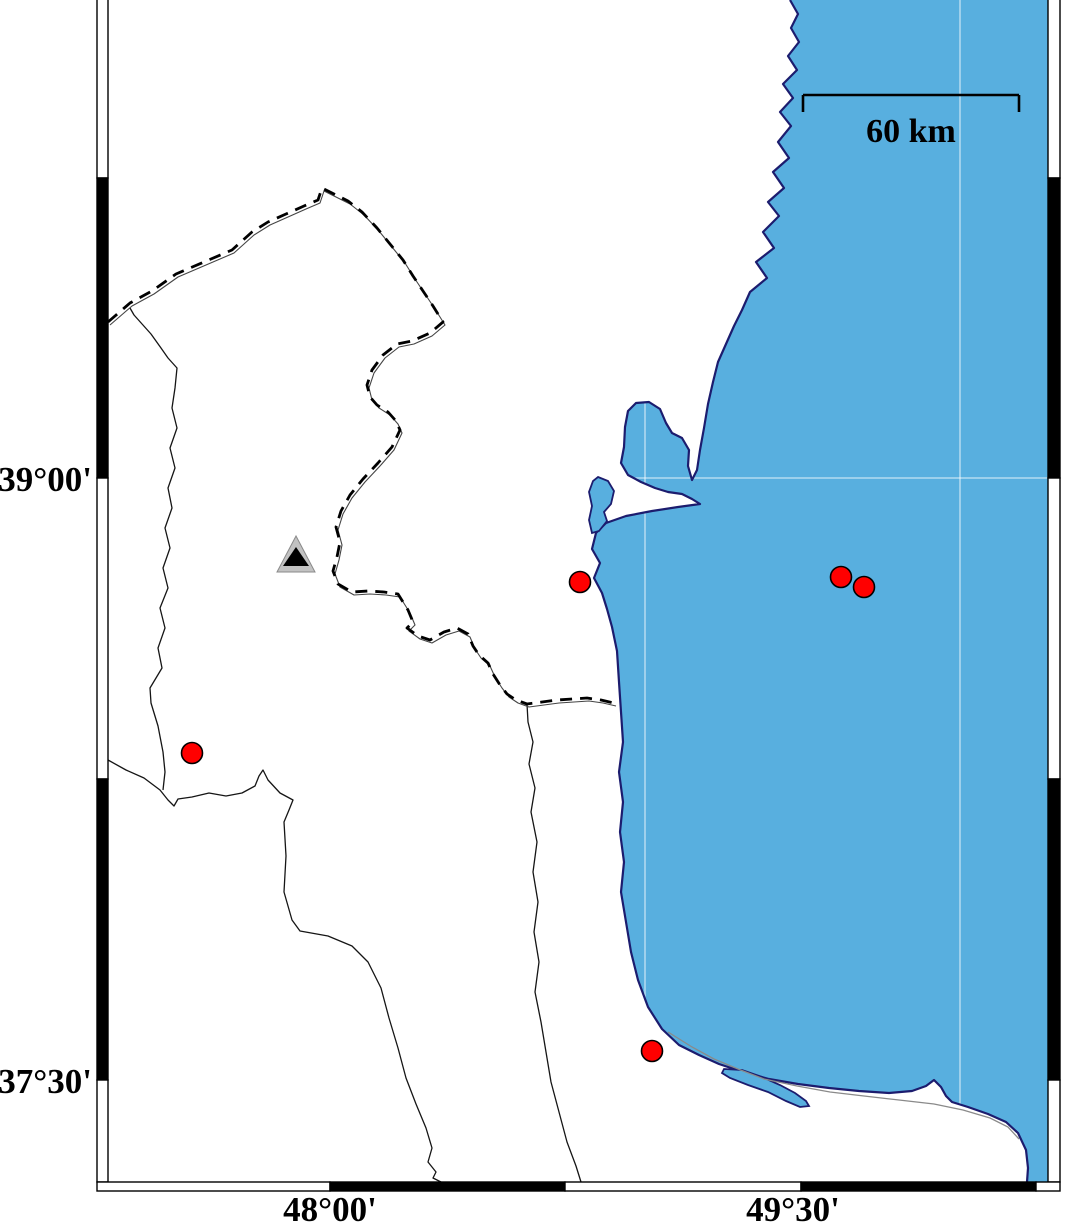 Image resolution: width=1066 pixels, height=1229 pixels. I want to click on station-triangle-inner, so click(296, 556).